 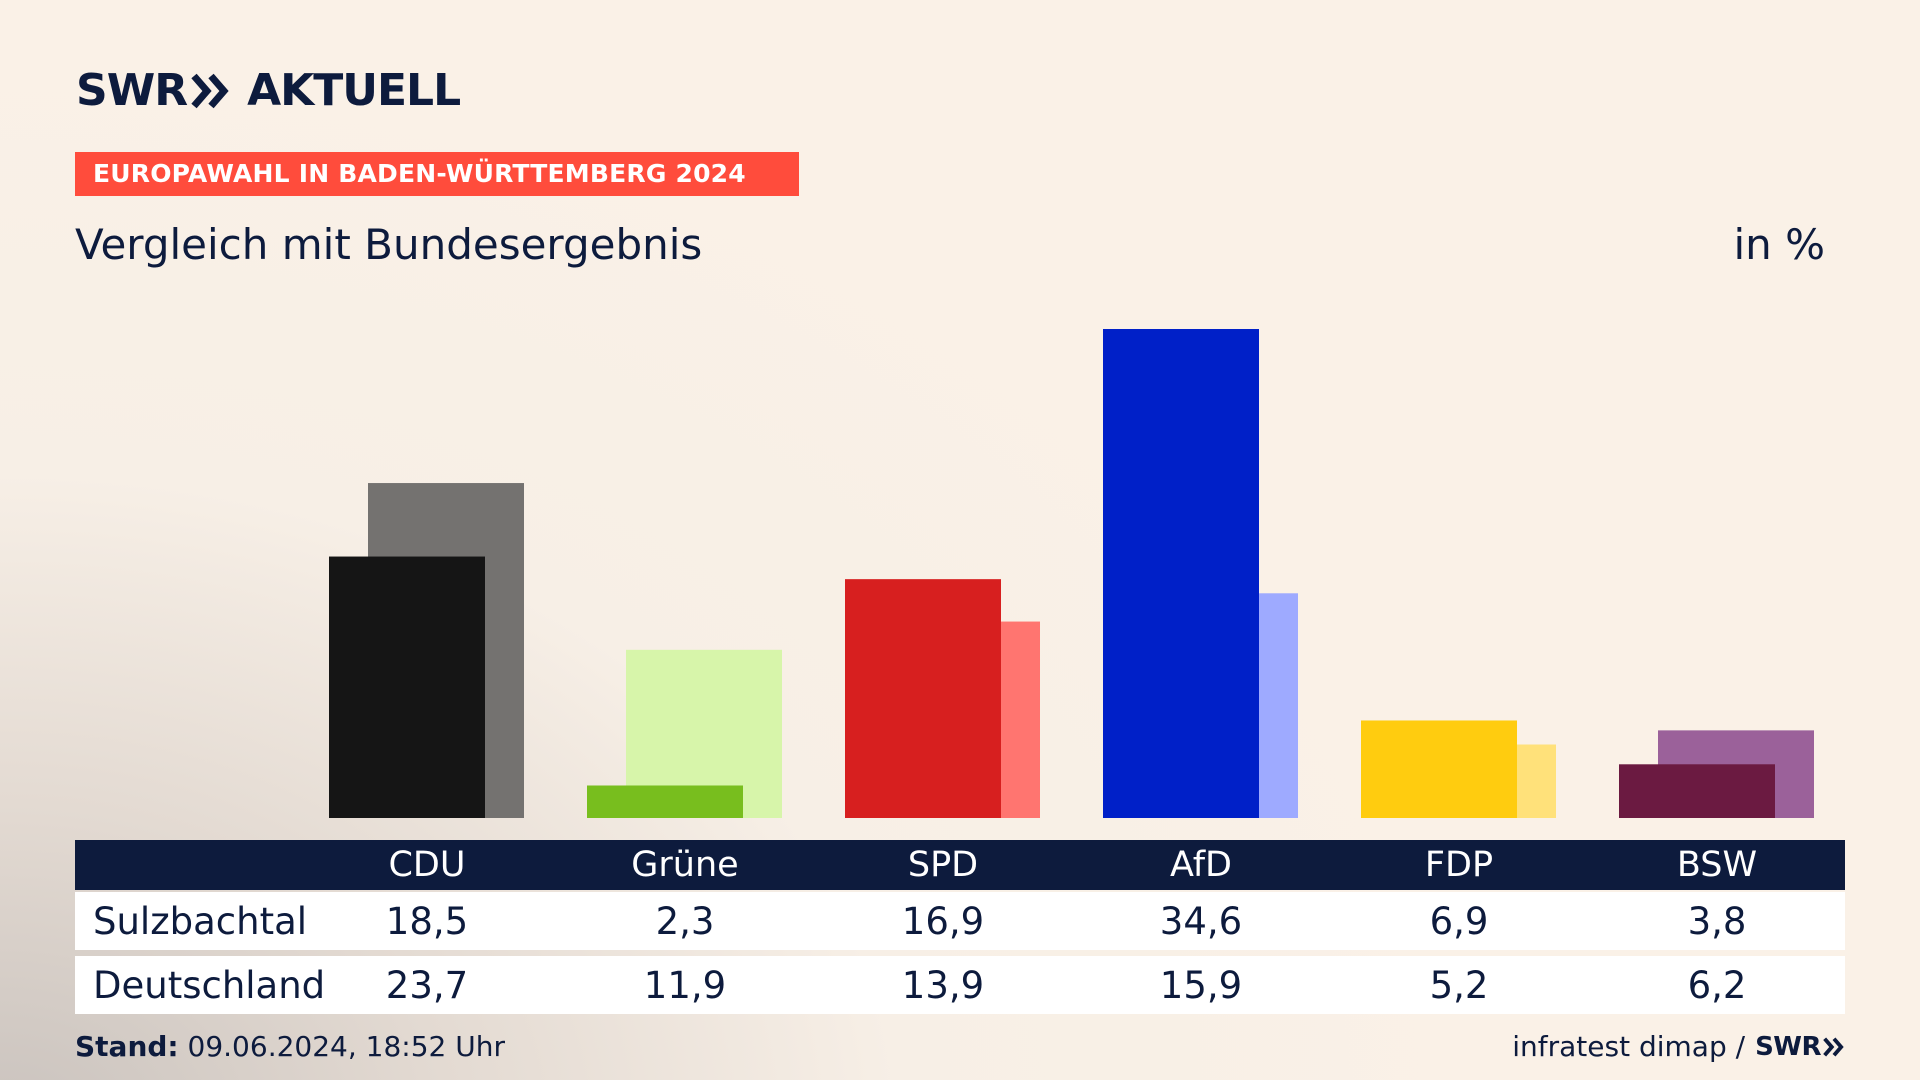 What do you see at coordinates (943, 985) in the screenshot?
I see `table-cell: 13,9` at bounding box center [943, 985].